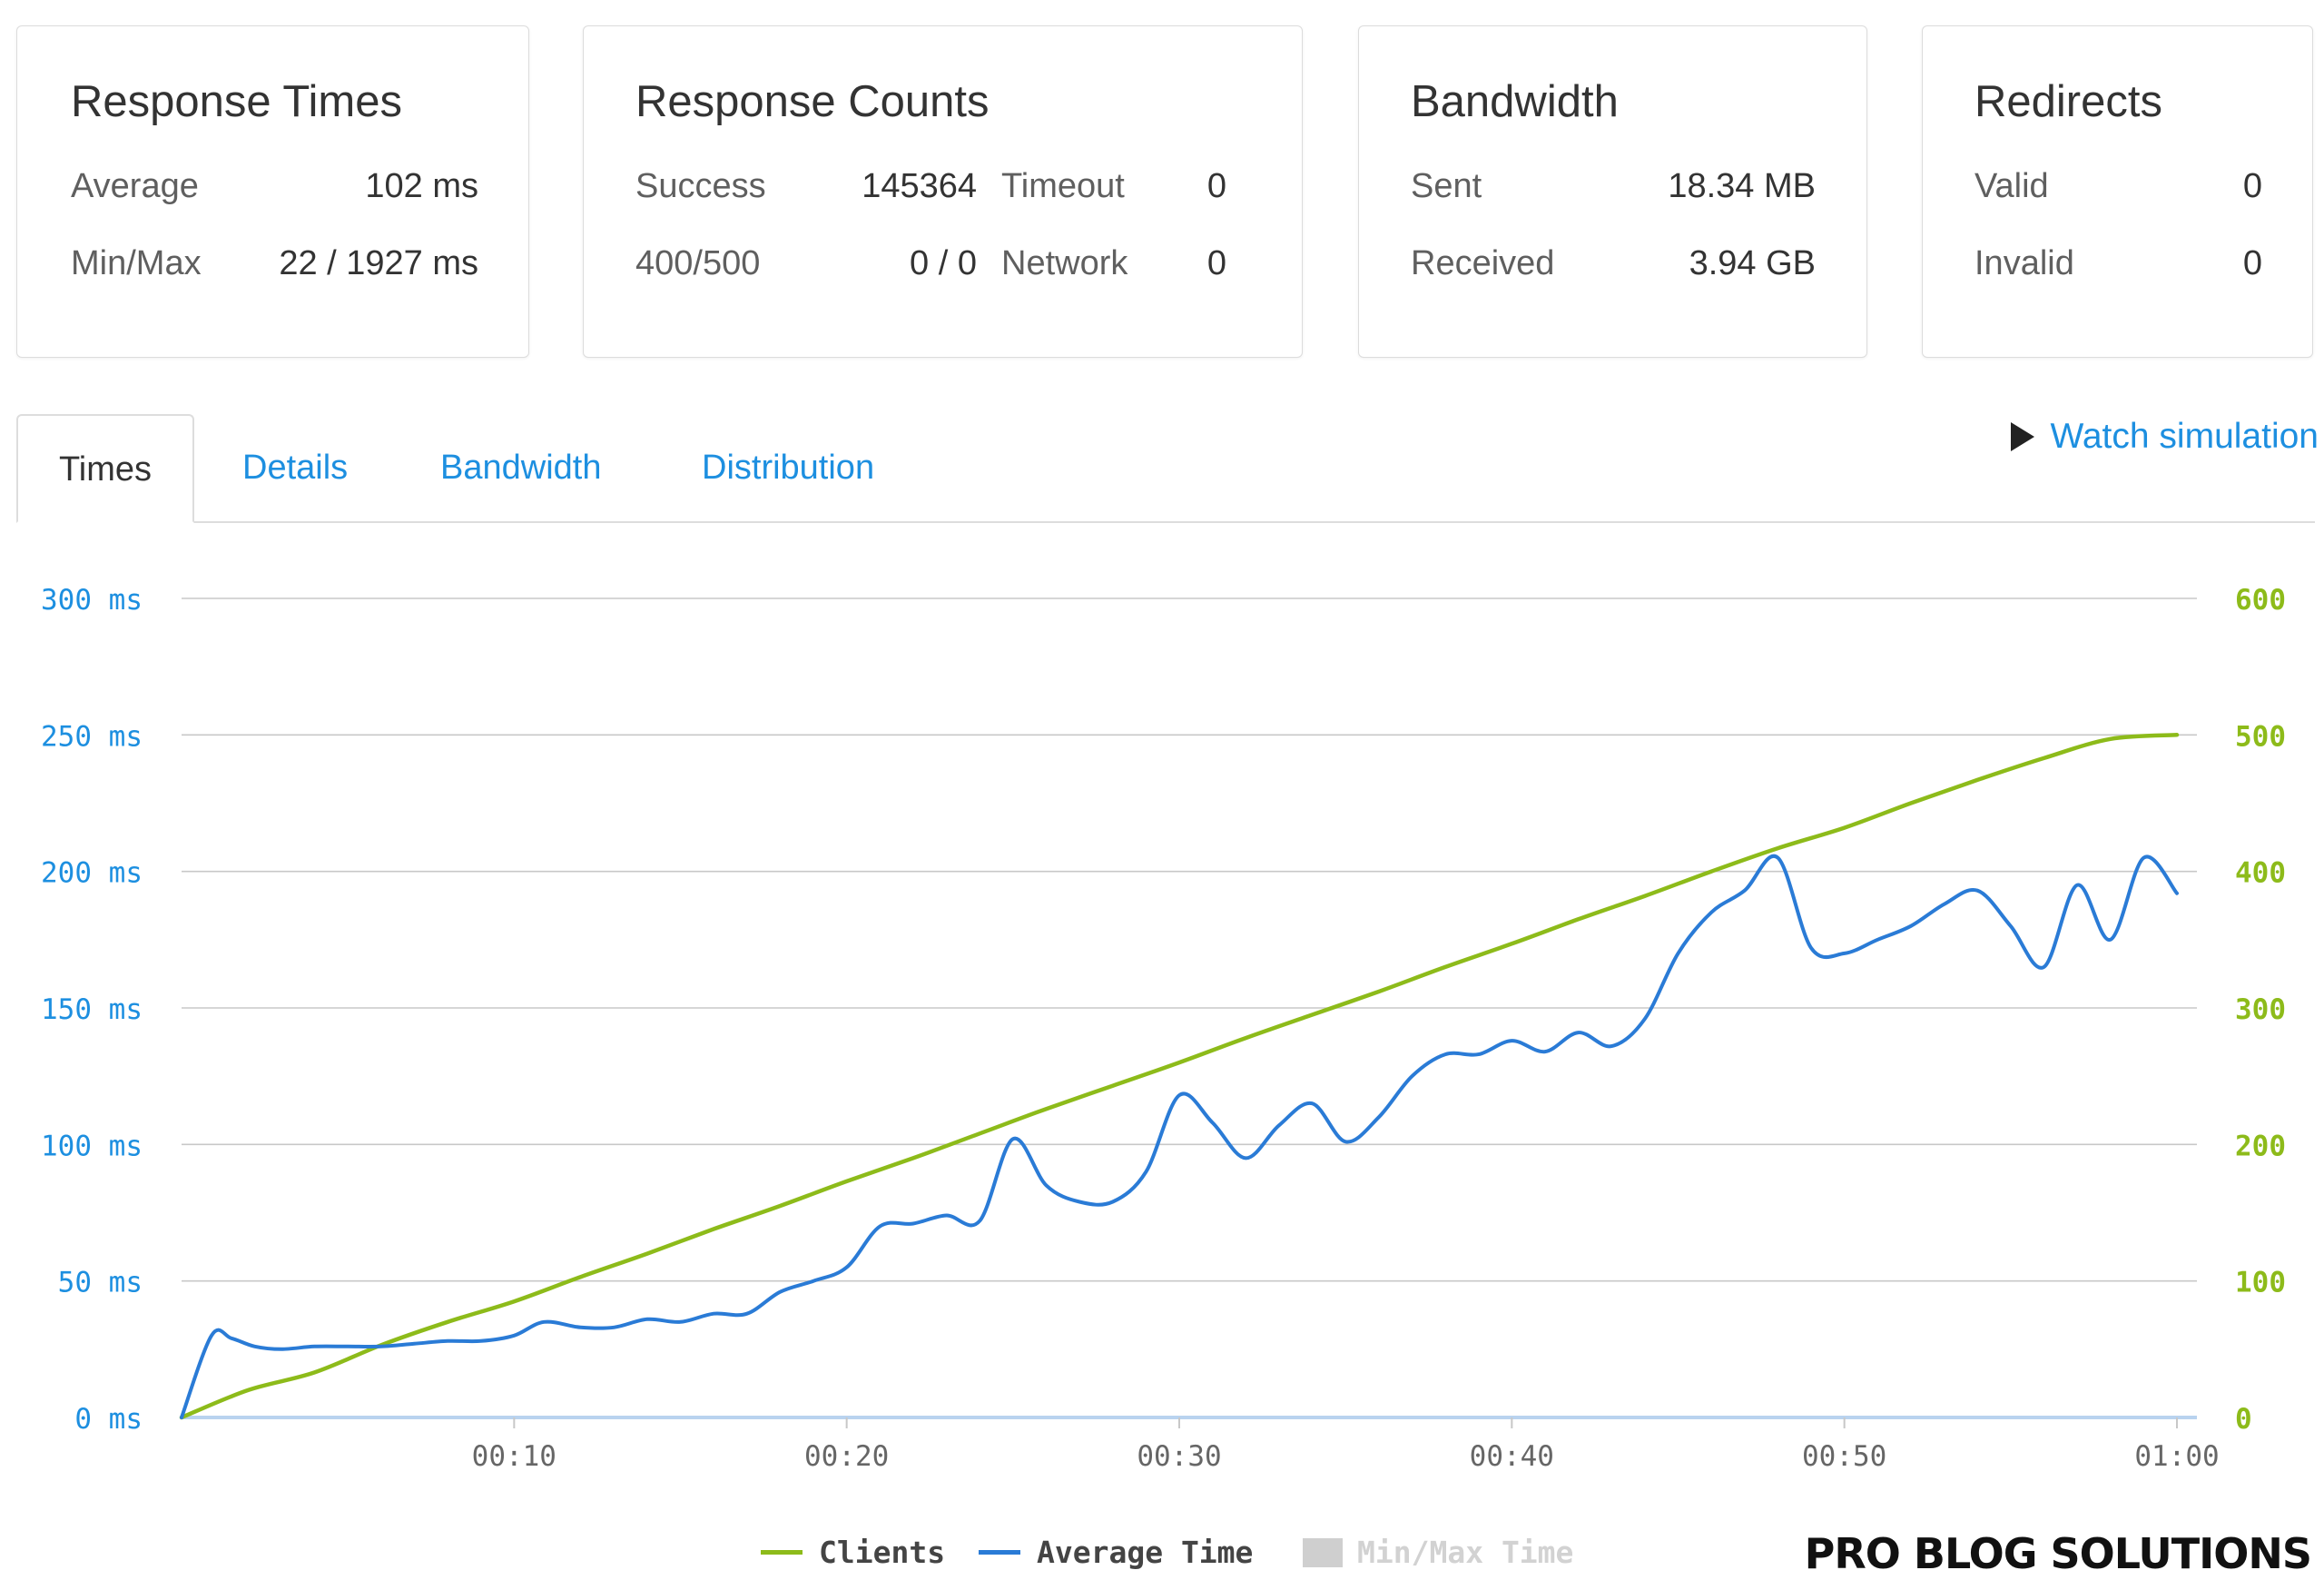 The image size is (2324, 1590). Describe the element at coordinates (521, 468) in the screenshot. I see `tab-bandwidth: Bandwidth` at that location.